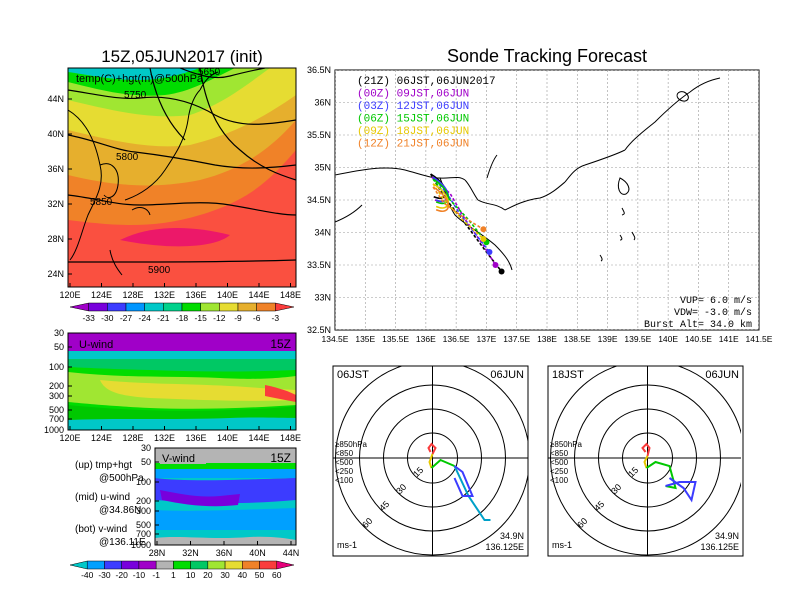 The width and height of the screenshot is (792, 612). I want to click on tracking-lat-label: 35.5N, so click(319, 135).